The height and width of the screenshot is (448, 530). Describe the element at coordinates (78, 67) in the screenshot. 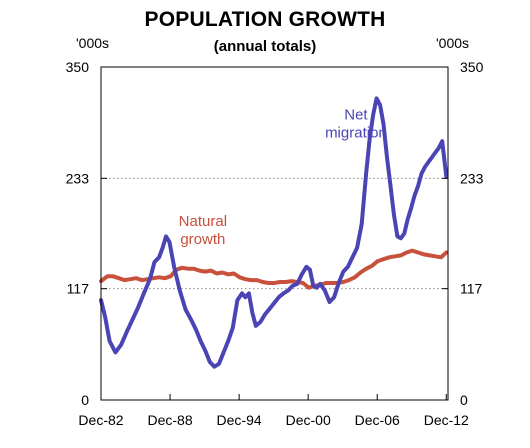

I see `y-tick-label-left: 350` at that location.